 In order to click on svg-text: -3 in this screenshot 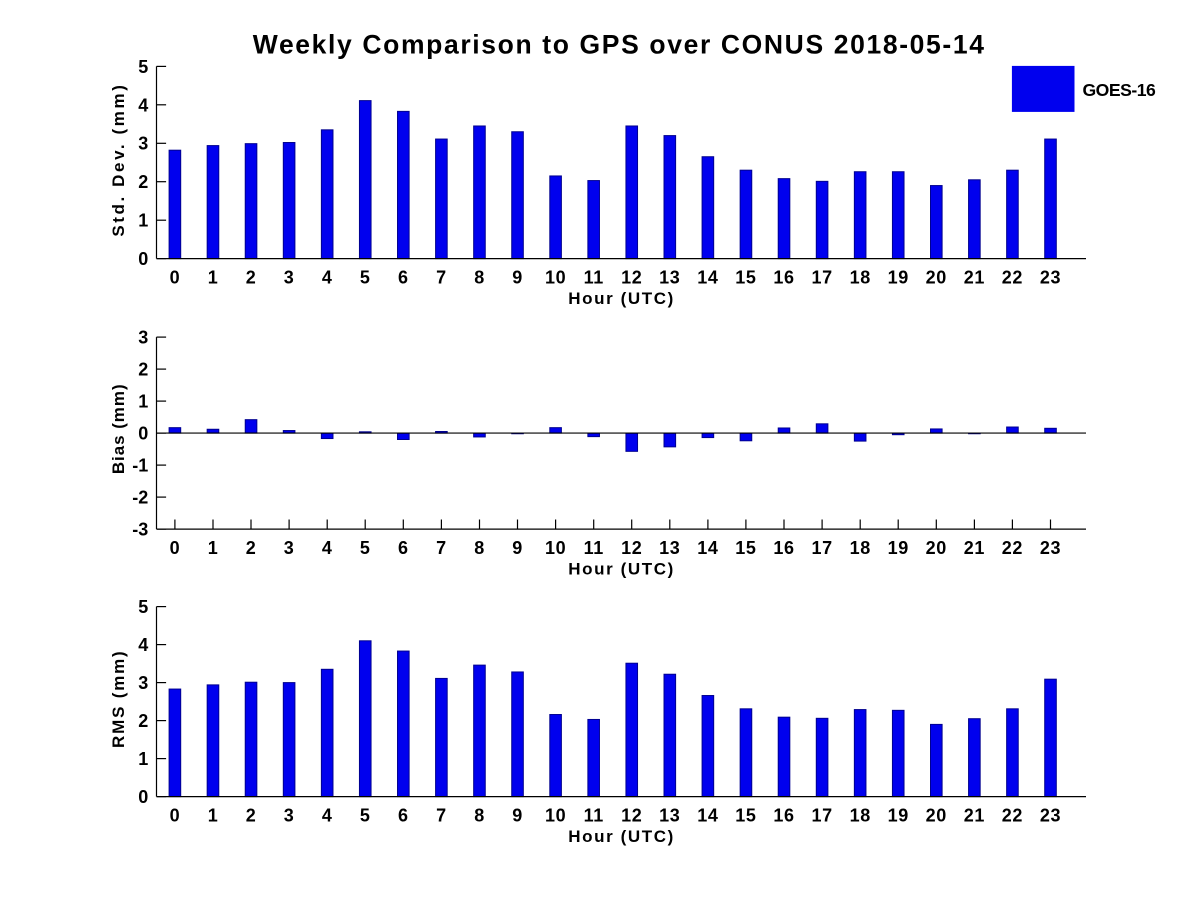, I will do `click(140, 530)`.